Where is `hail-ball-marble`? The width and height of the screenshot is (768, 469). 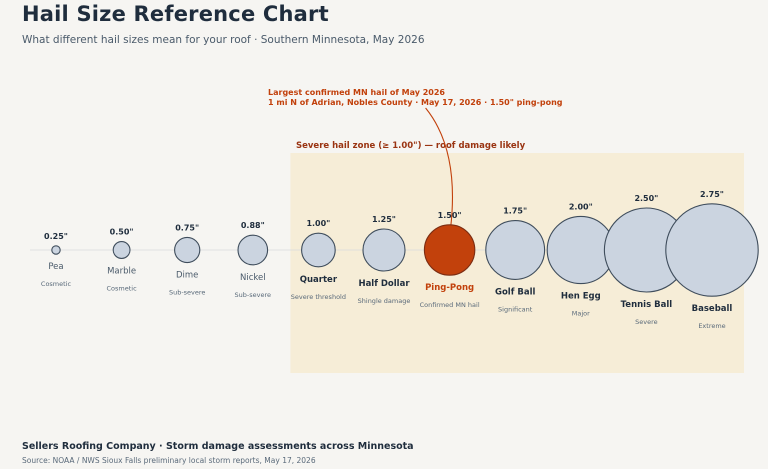 hail-ball-marble is located at coordinates (121, 250).